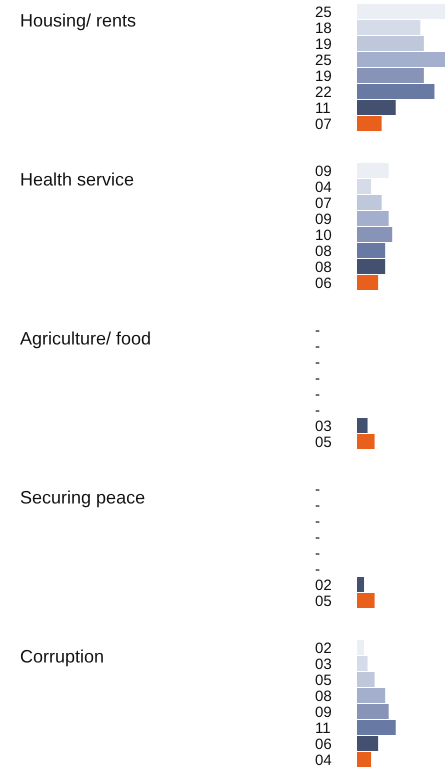 This screenshot has height=781, width=445. What do you see at coordinates (86, 338) in the screenshot?
I see `y-tick-label: Agriculture/ food` at bounding box center [86, 338].